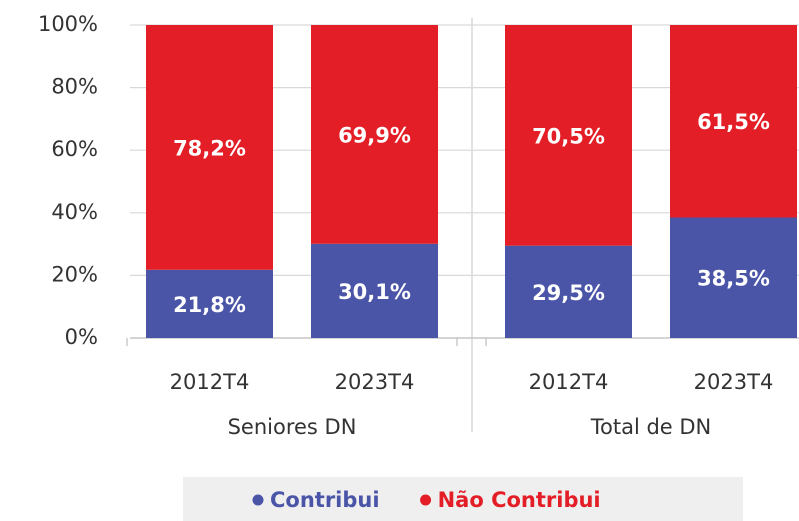  I want to click on data-label: 21,8%, so click(209, 305).